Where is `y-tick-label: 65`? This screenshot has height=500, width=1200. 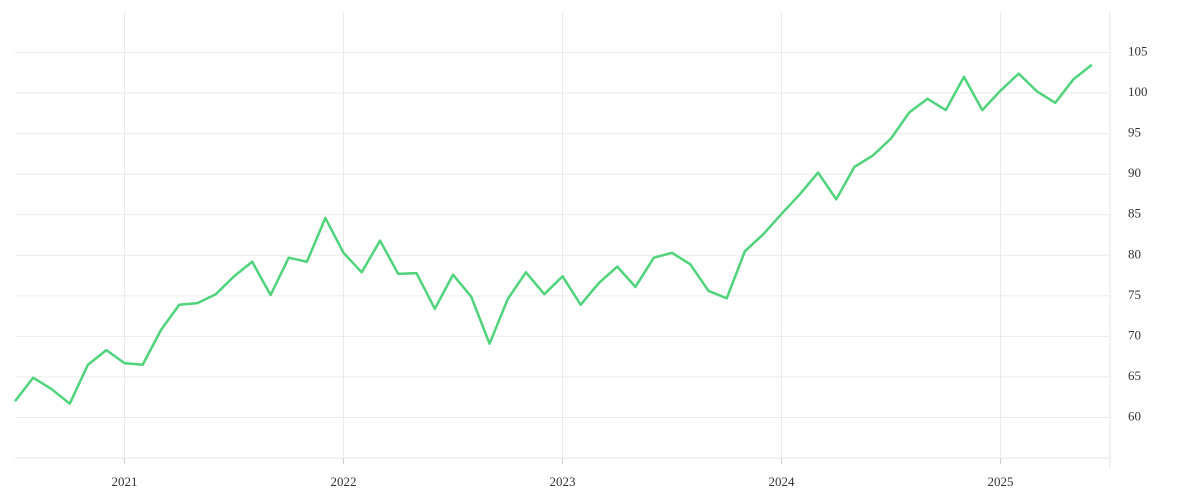 y-tick-label: 65 is located at coordinates (1134, 375).